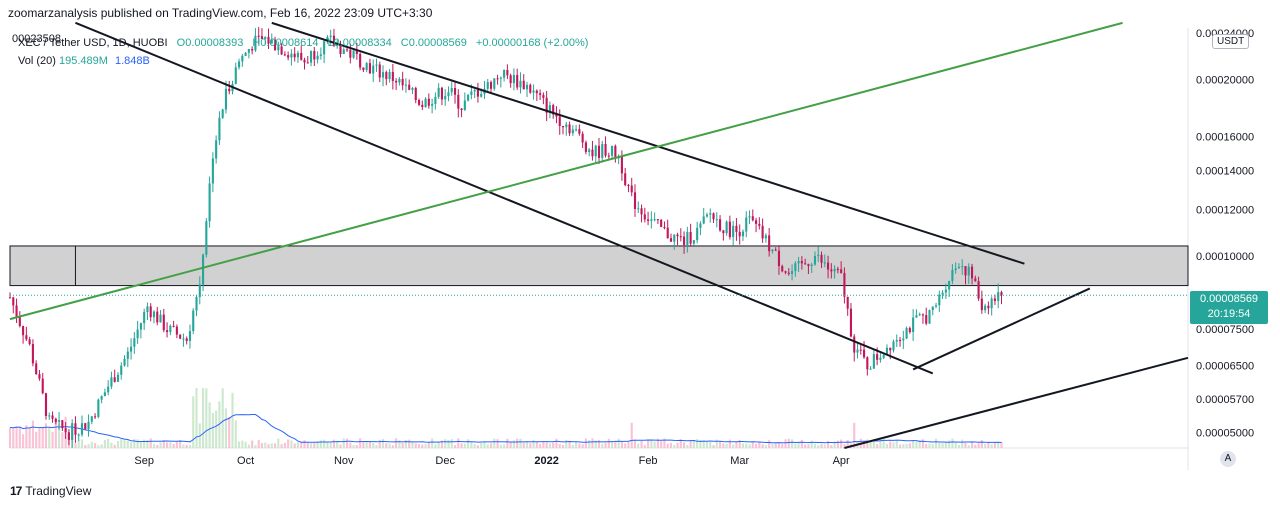 Image resolution: width=1280 pixels, height=509 pixels. What do you see at coordinates (532, 43) in the screenshot?
I see `legend-change: +0.00000168 (+2.00%)` at bounding box center [532, 43].